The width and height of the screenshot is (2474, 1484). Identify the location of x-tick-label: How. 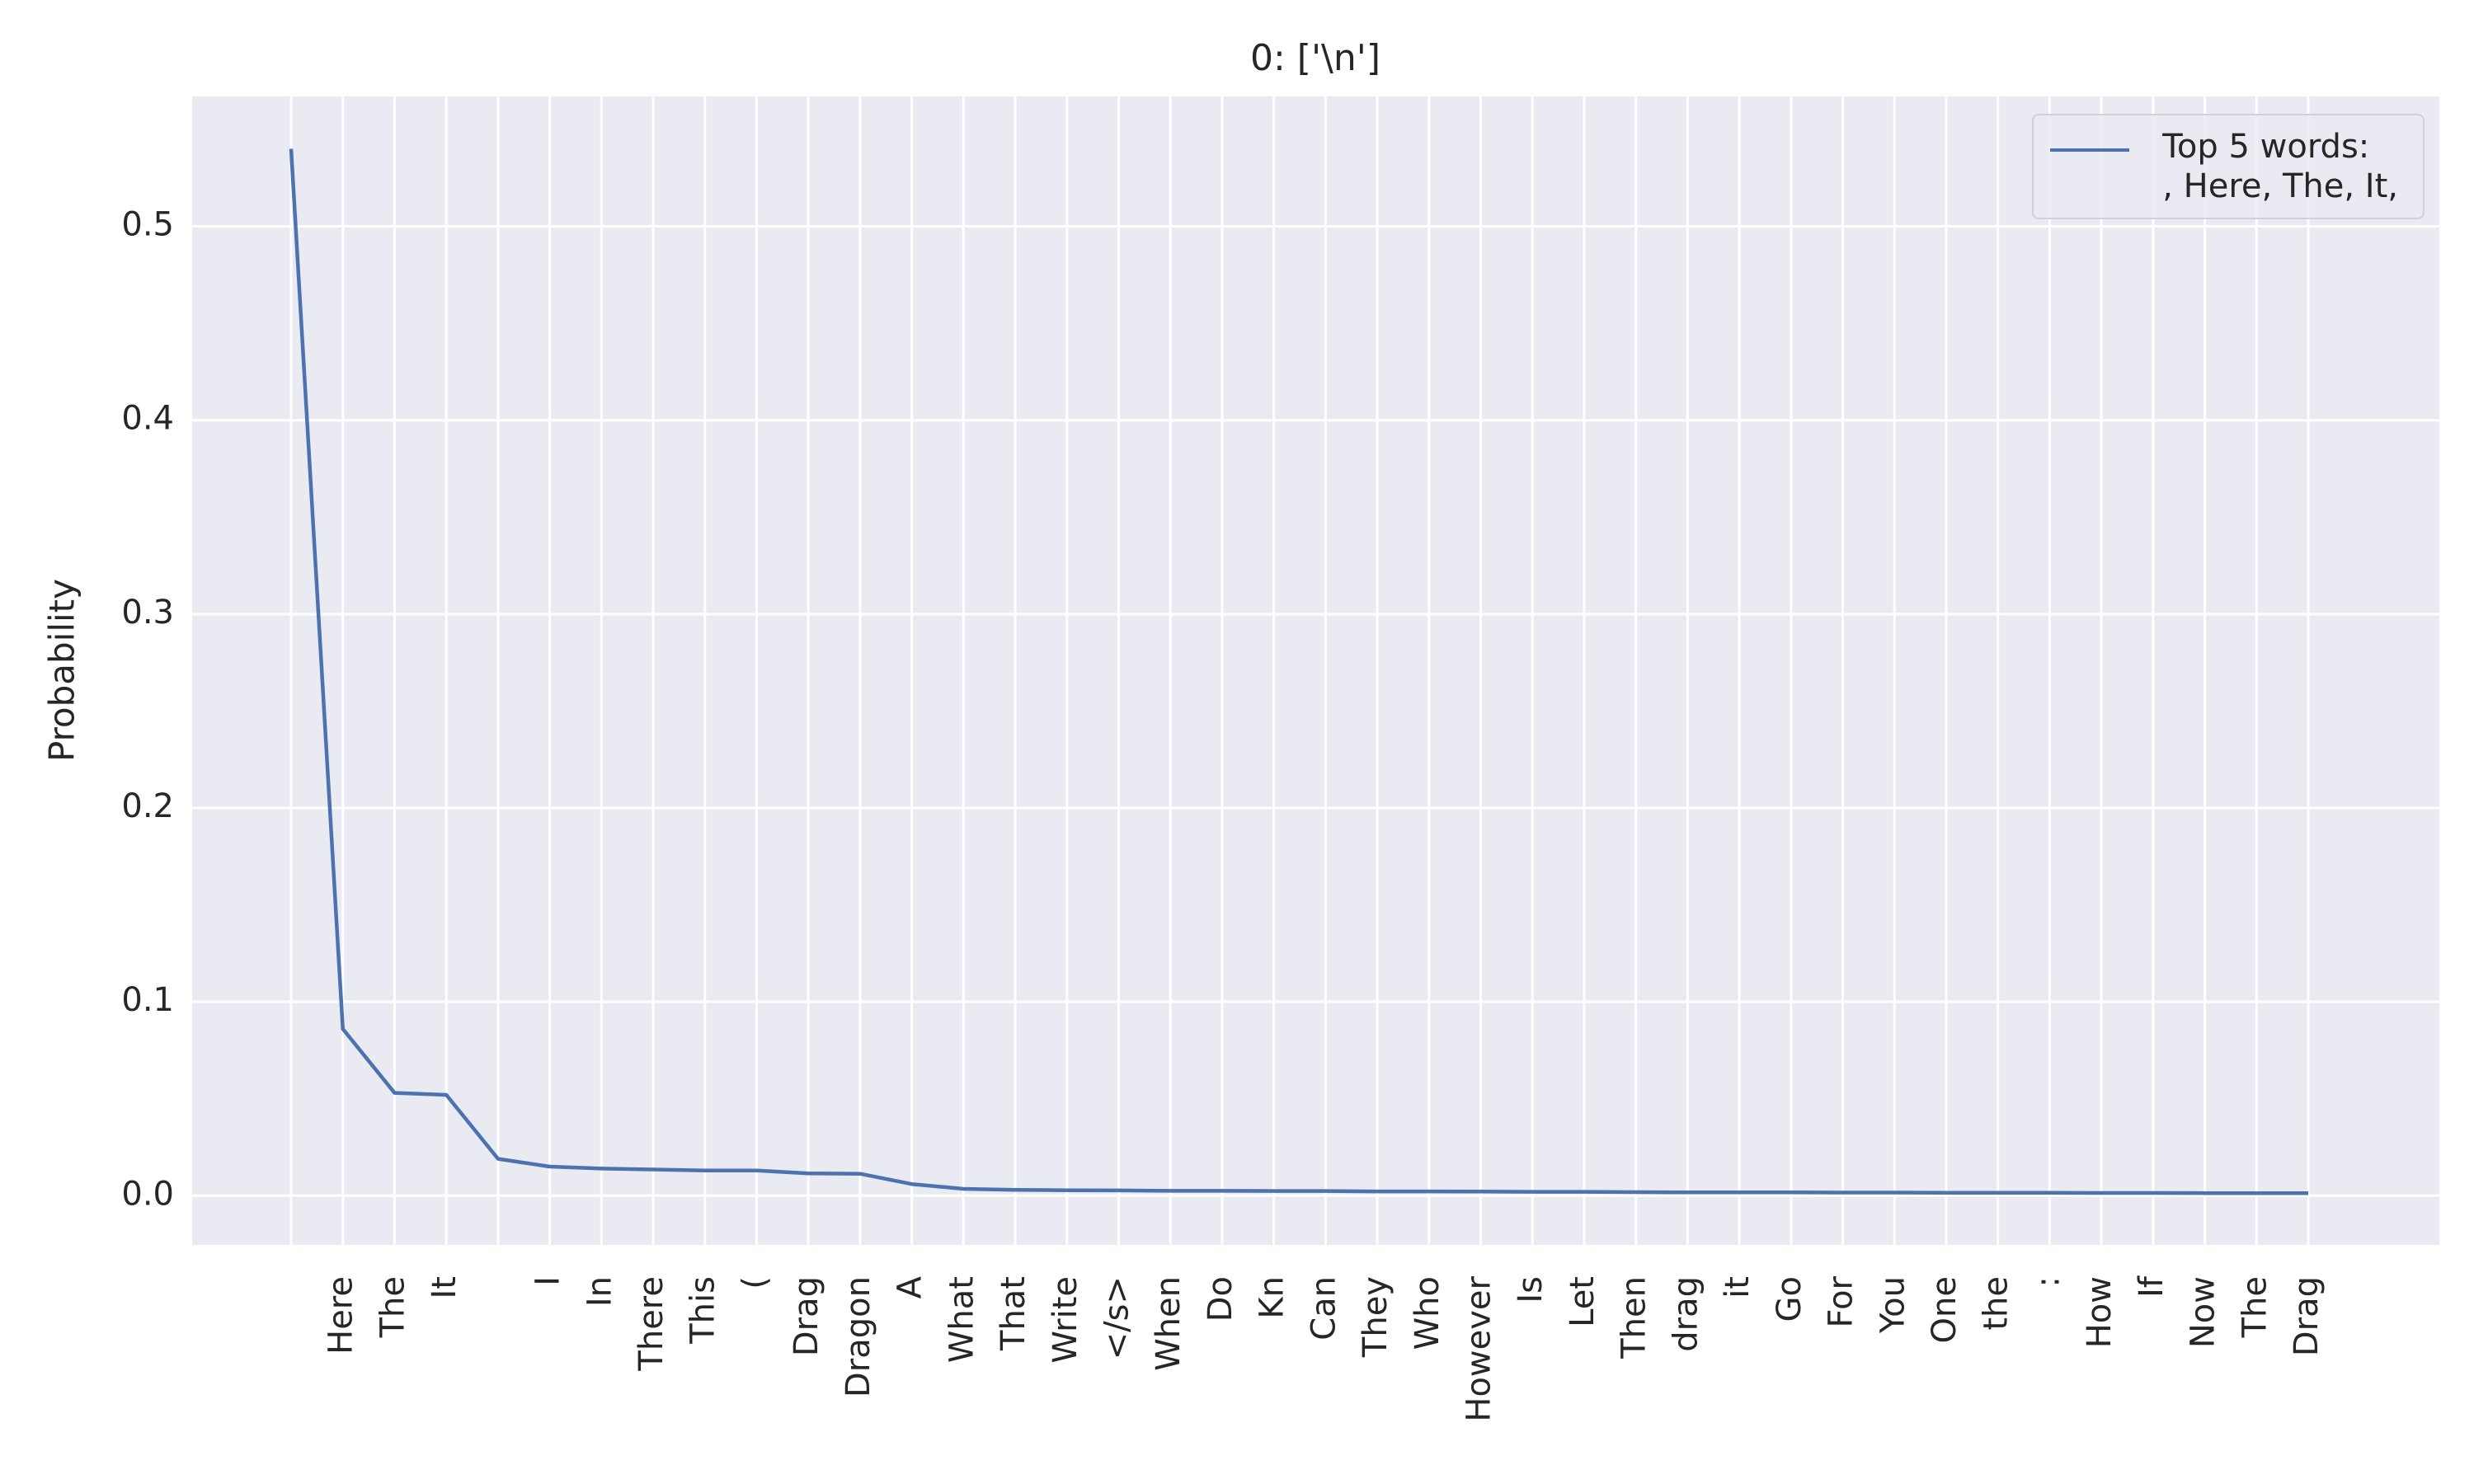
(2100, 1312).